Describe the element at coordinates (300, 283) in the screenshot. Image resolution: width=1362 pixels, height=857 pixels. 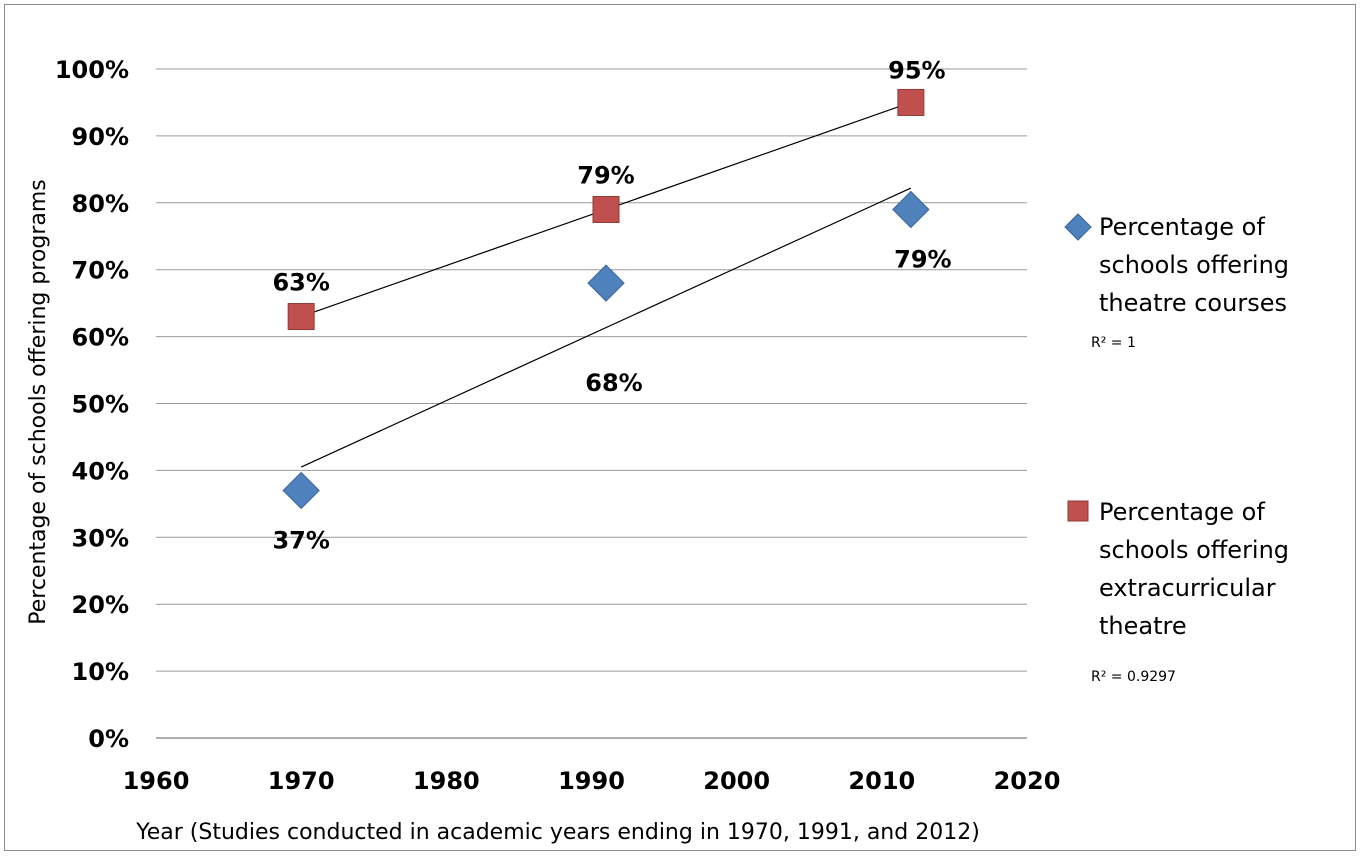
I see `data-label: 63%` at that location.